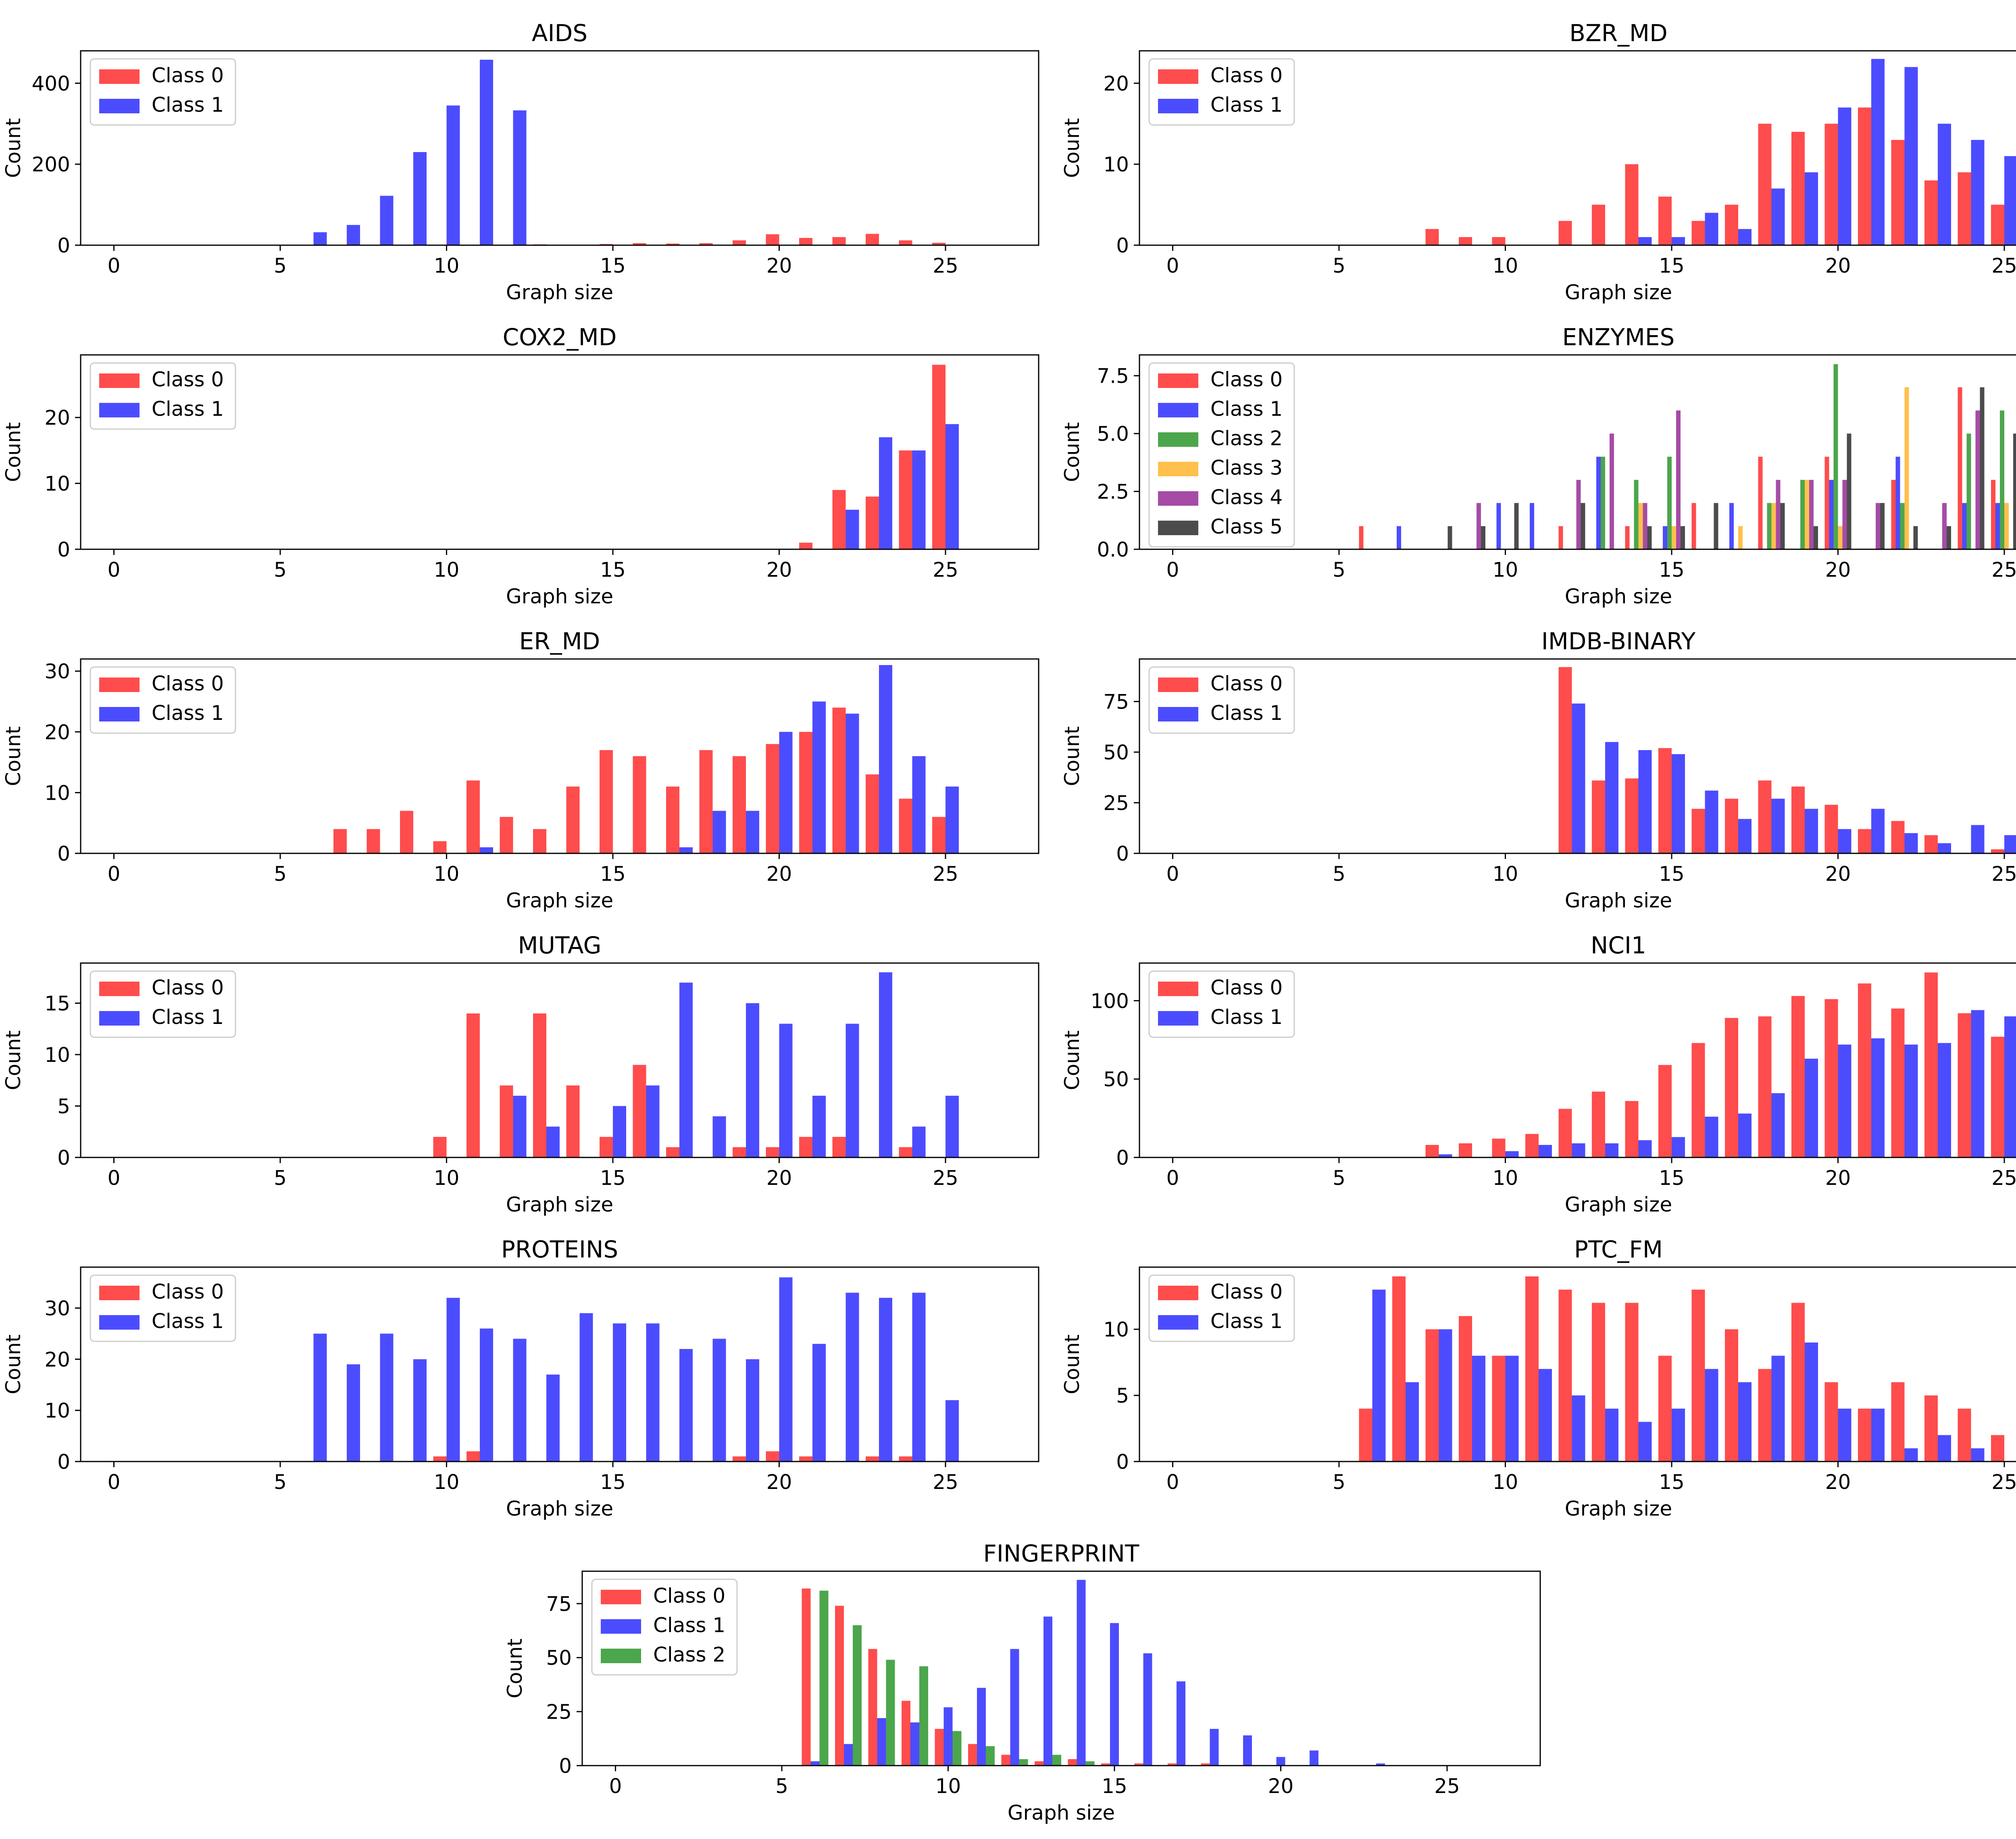 This screenshot has height=1839, width=2016. I want to click on y-tick-label: 5, so click(1122, 1395).